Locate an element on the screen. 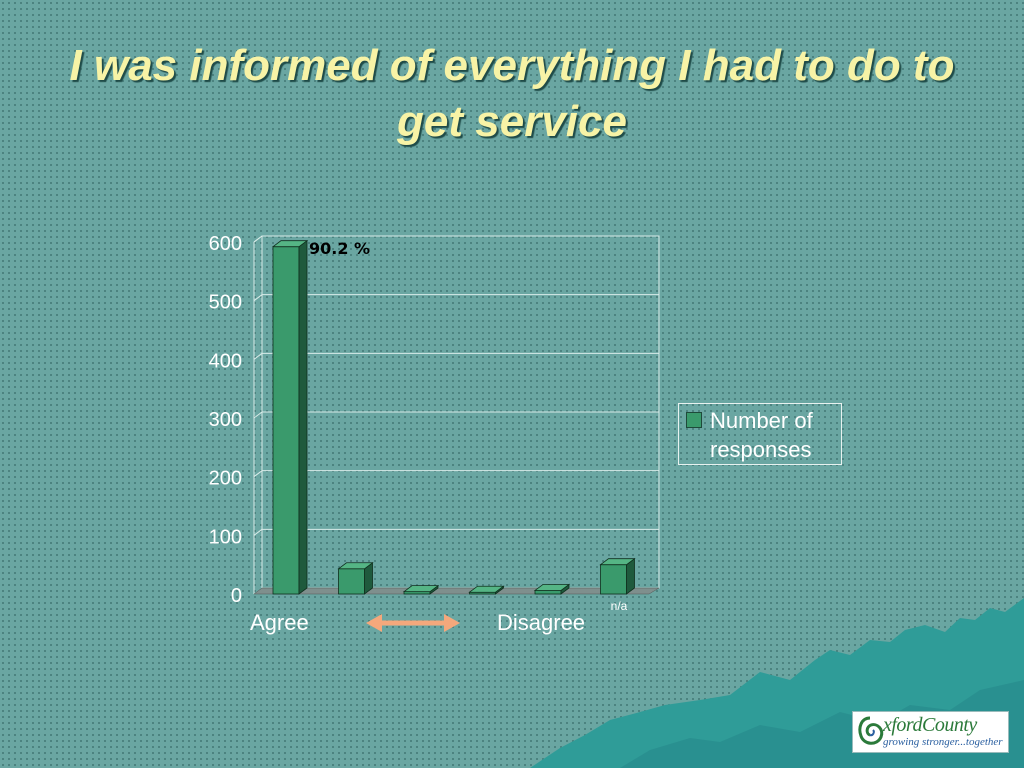 The image size is (1024, 768). chart-floor is located at coordinates (456, 591).